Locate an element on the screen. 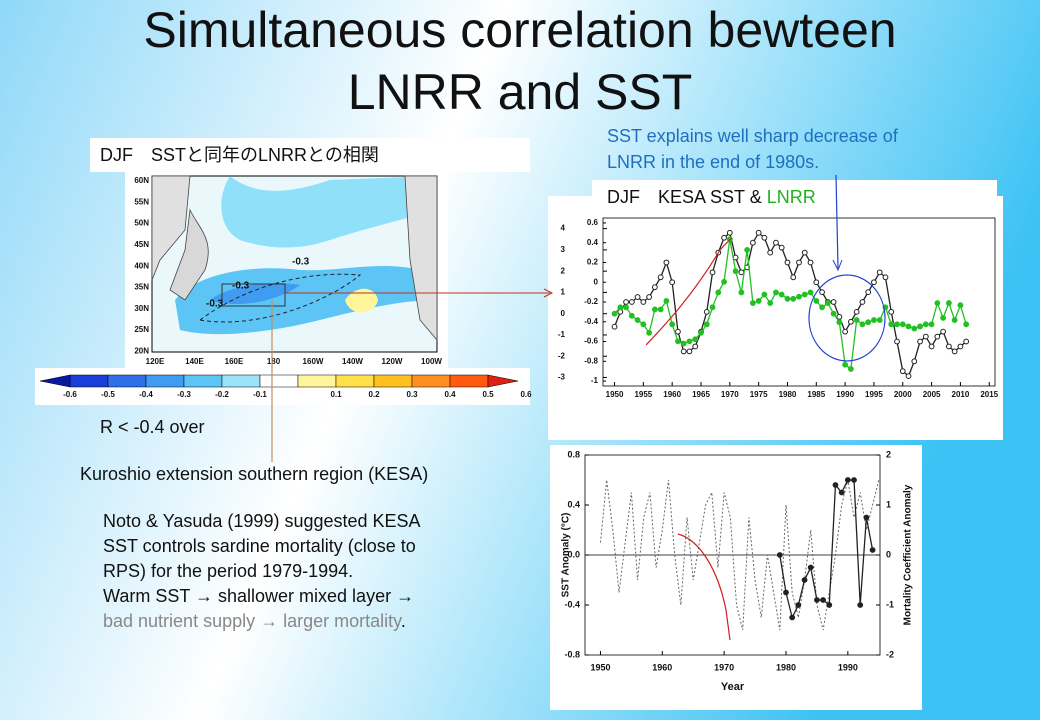 The height and width of the screenshot is (720, 1040). lon-label: 140E is located at coordinates (194, 361).